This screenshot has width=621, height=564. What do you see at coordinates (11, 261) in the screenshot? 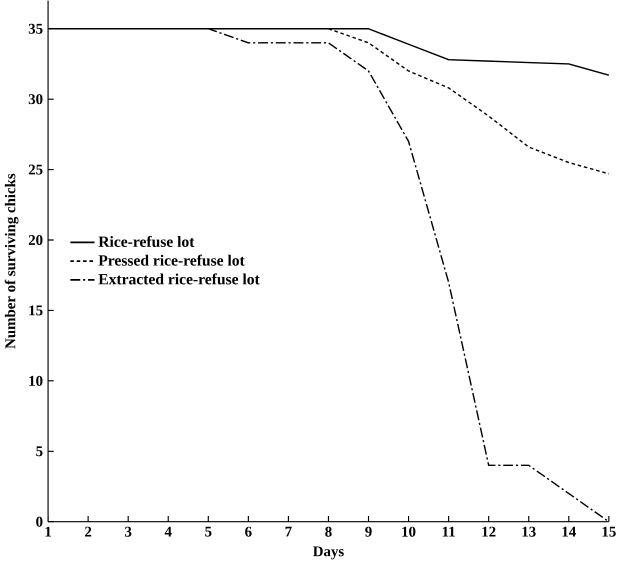
I see `y-axis-title: Number of surviving chicks` at bounding box center [11, 261].